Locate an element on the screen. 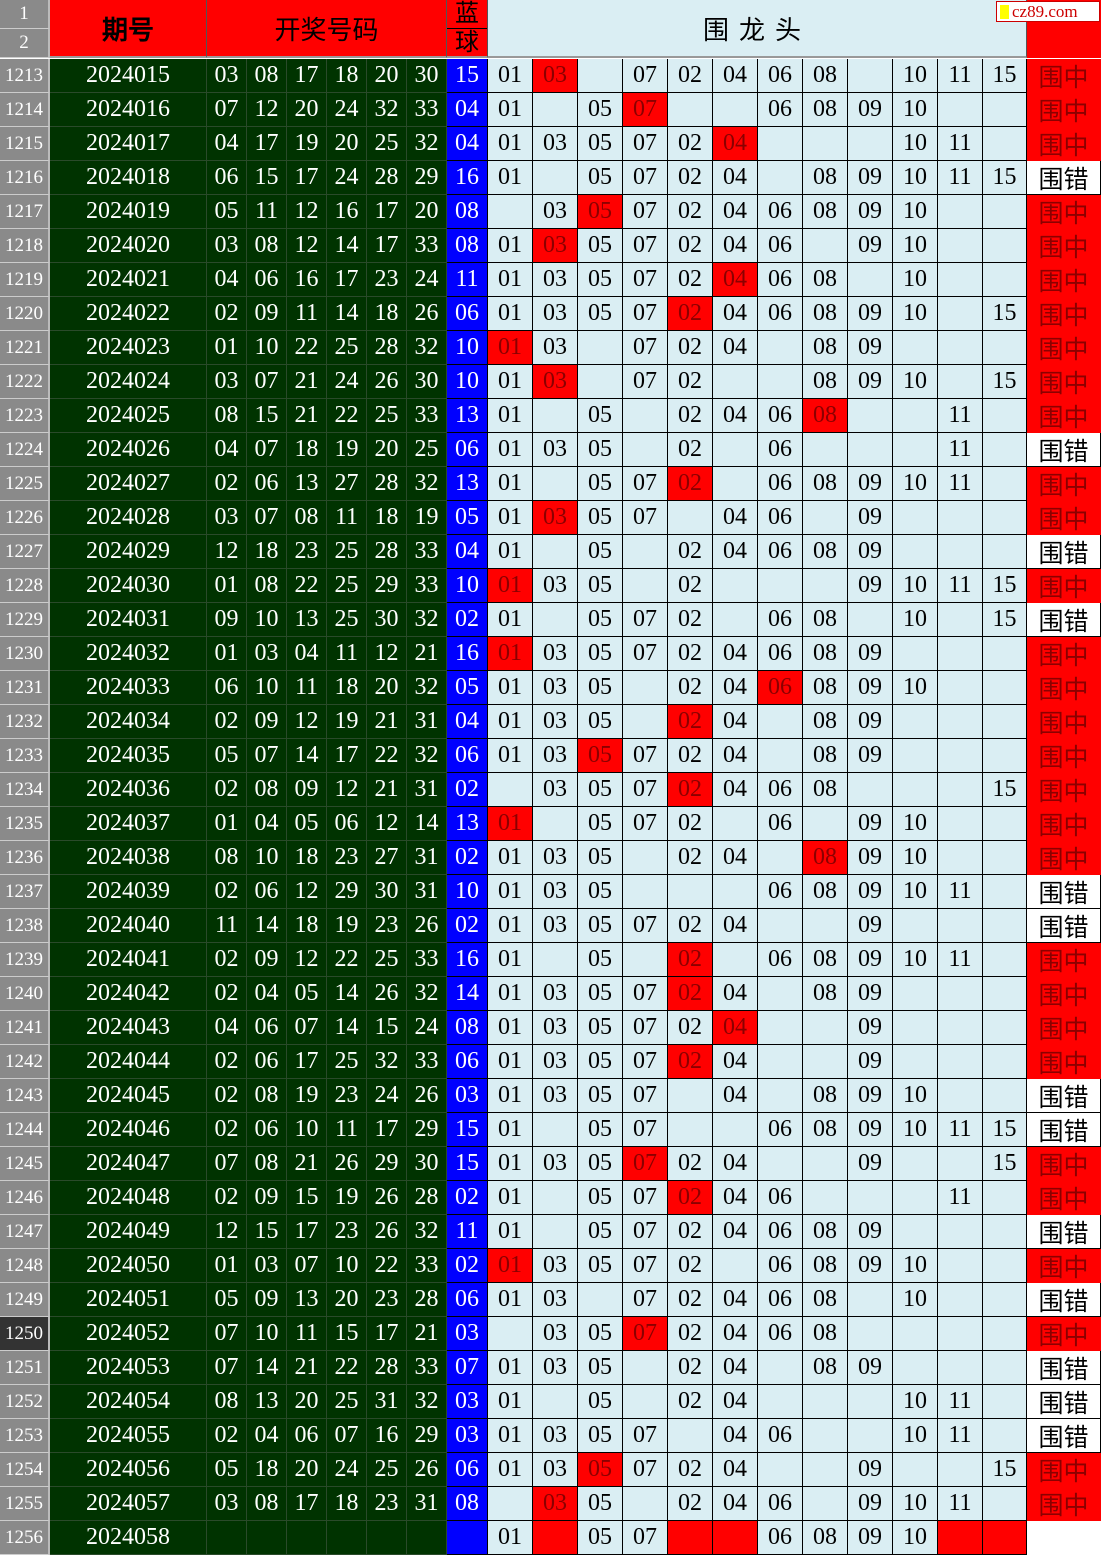 The image size is (1101, 1556). row-header: 1221 is located at coordinates (25, 348).